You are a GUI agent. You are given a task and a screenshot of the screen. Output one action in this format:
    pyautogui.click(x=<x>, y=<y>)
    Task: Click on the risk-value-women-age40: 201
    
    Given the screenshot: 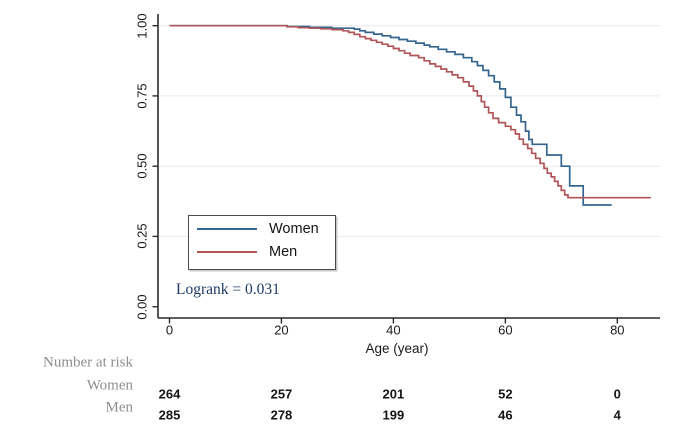 What is the action you would take?
    pyautogui.click(x=393, y=394)
    